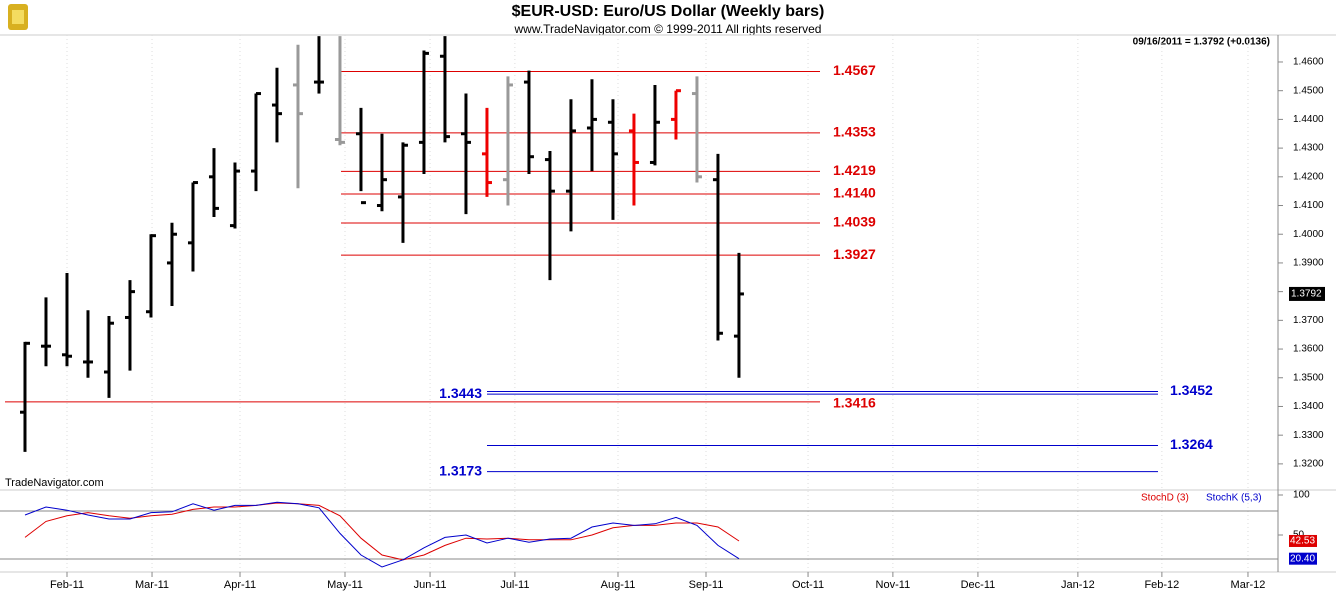 The height and width of the screenshot is (594, 1336). Describe the element at coordinates (668, 11) in the screenshot. I see `chart-title: $EUR-USD: Euro/US Dollar (Weekly bars)` at that location.